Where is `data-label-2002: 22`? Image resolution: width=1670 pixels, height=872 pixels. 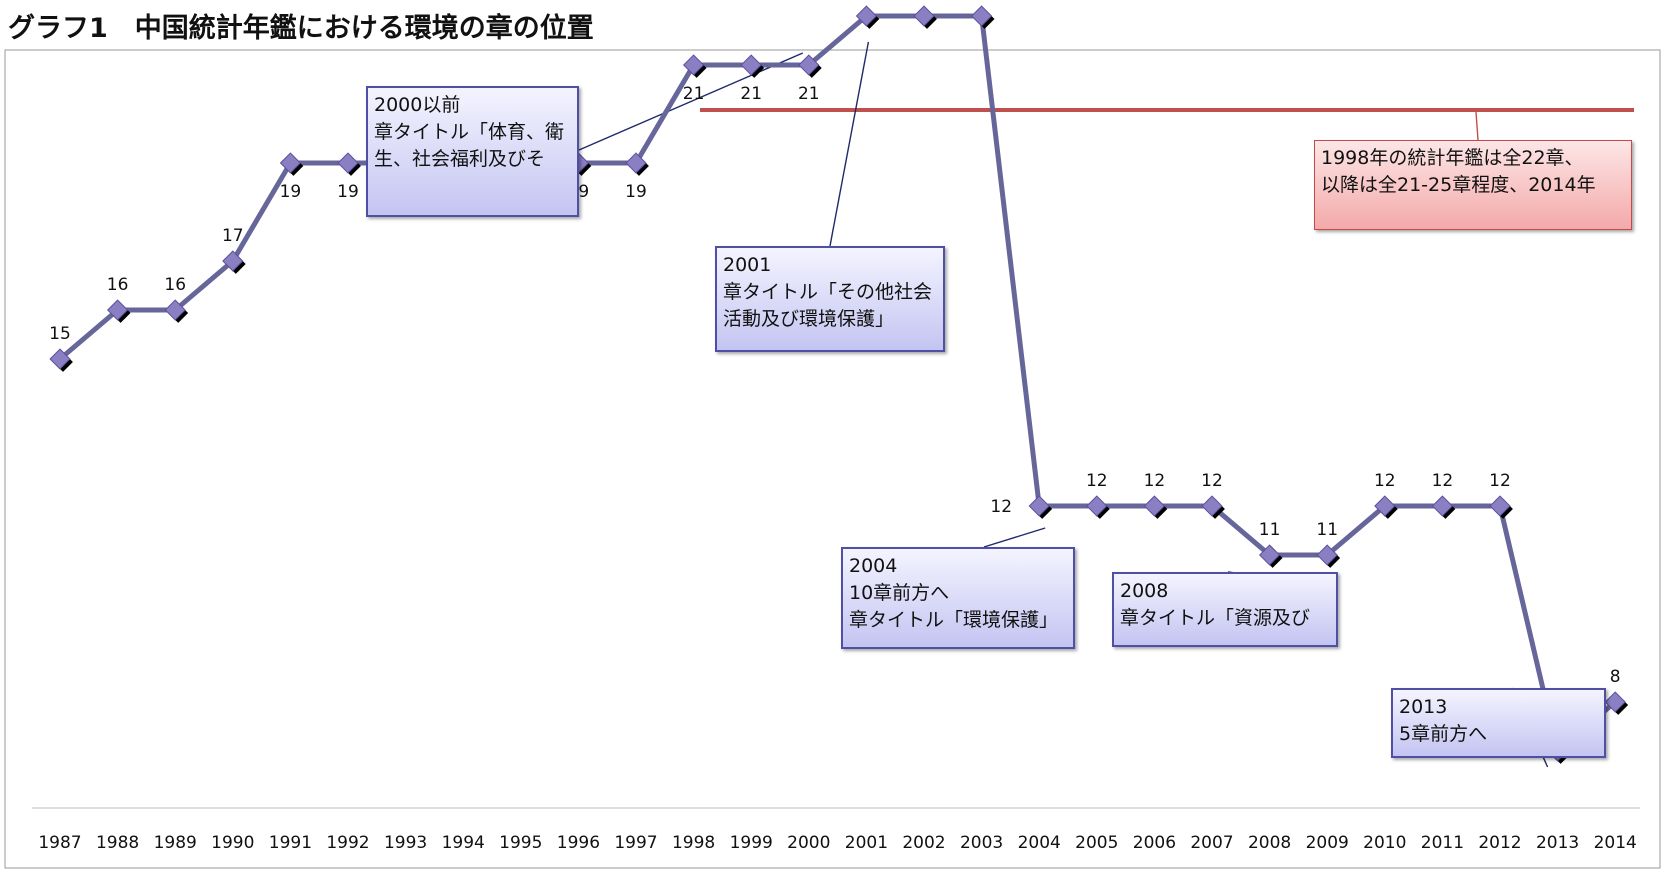
data-label-2002: 22 is located at coordinates (924, 0).